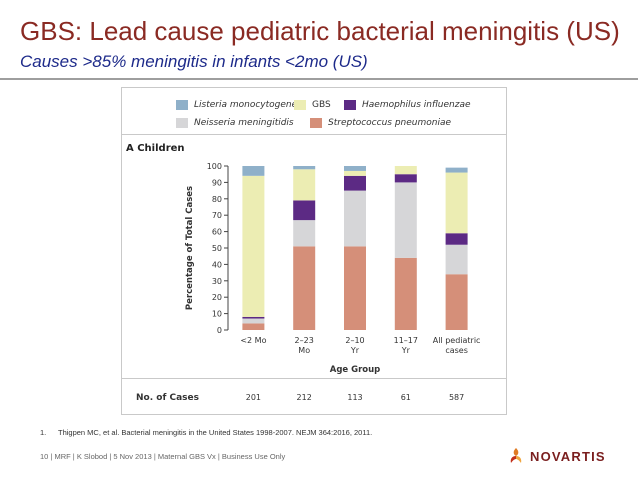 This screenshot has width=638, height=479. I want to click on legend-swatch-neisseria, so click(182, 123).